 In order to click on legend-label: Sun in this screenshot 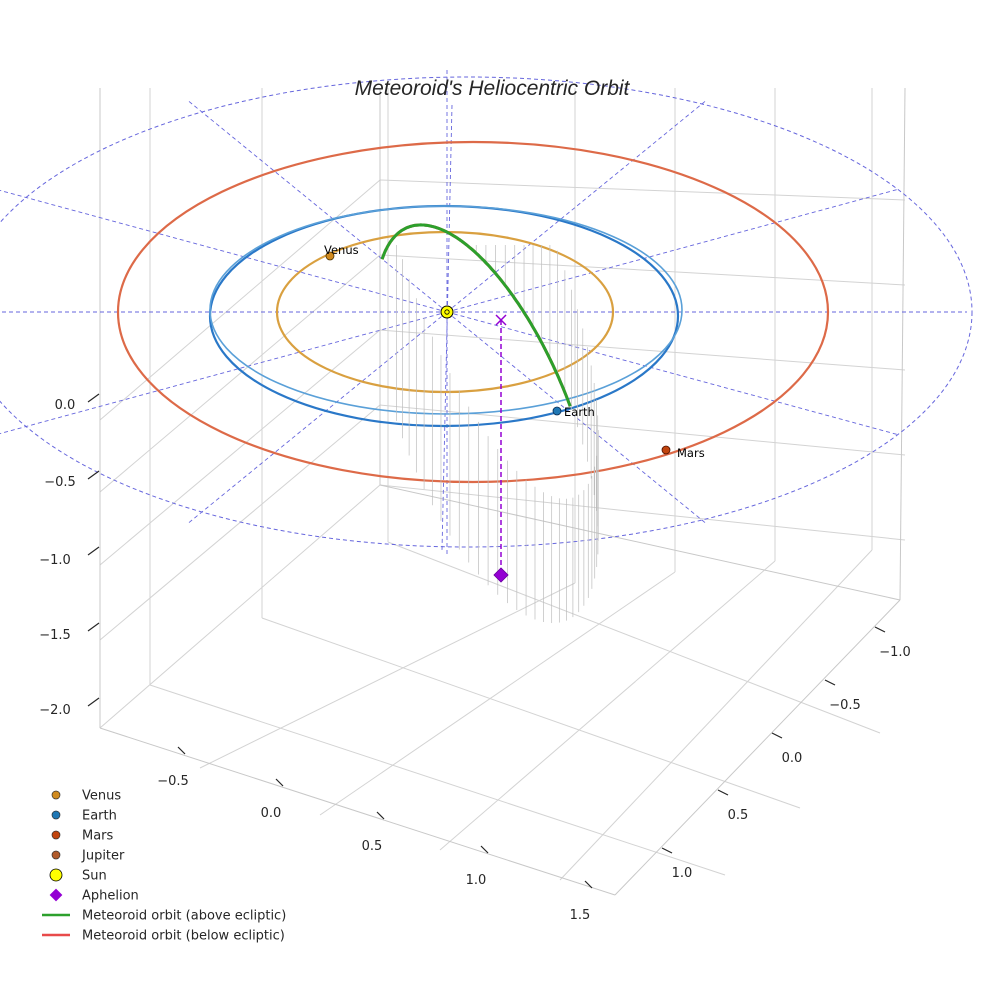, I will do `click(94, 876)`.